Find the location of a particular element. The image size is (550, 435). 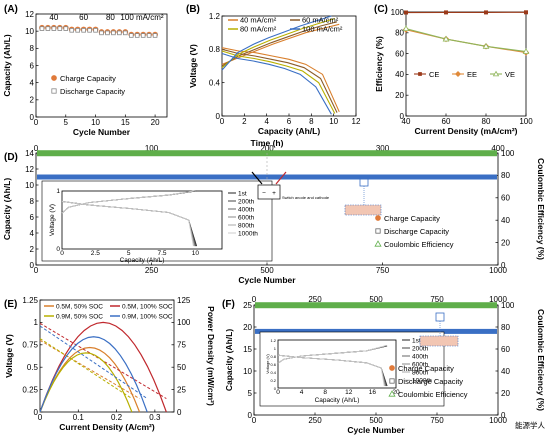

panel-f-inset-frame is located at coordinates (352, 369).